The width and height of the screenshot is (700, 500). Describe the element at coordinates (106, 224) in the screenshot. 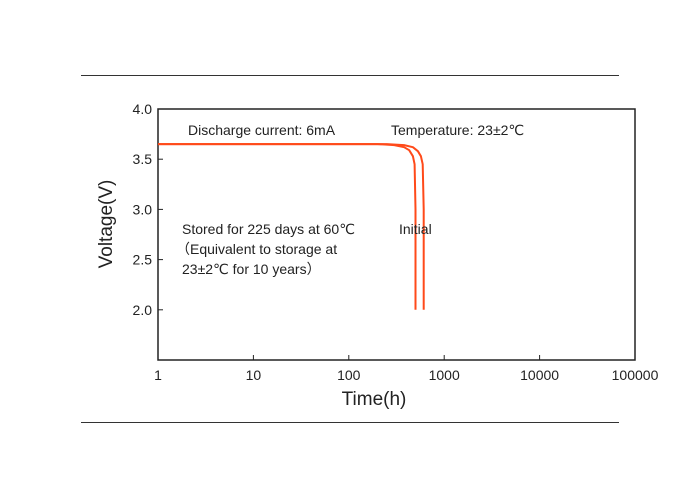

I see `y-axis-label: Voltage(V)` at that location.